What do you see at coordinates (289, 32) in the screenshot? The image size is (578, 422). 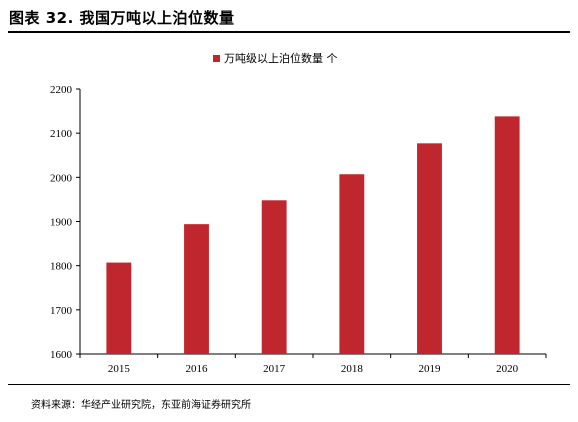 I see `title-rule` at bounding box center [289, 32].